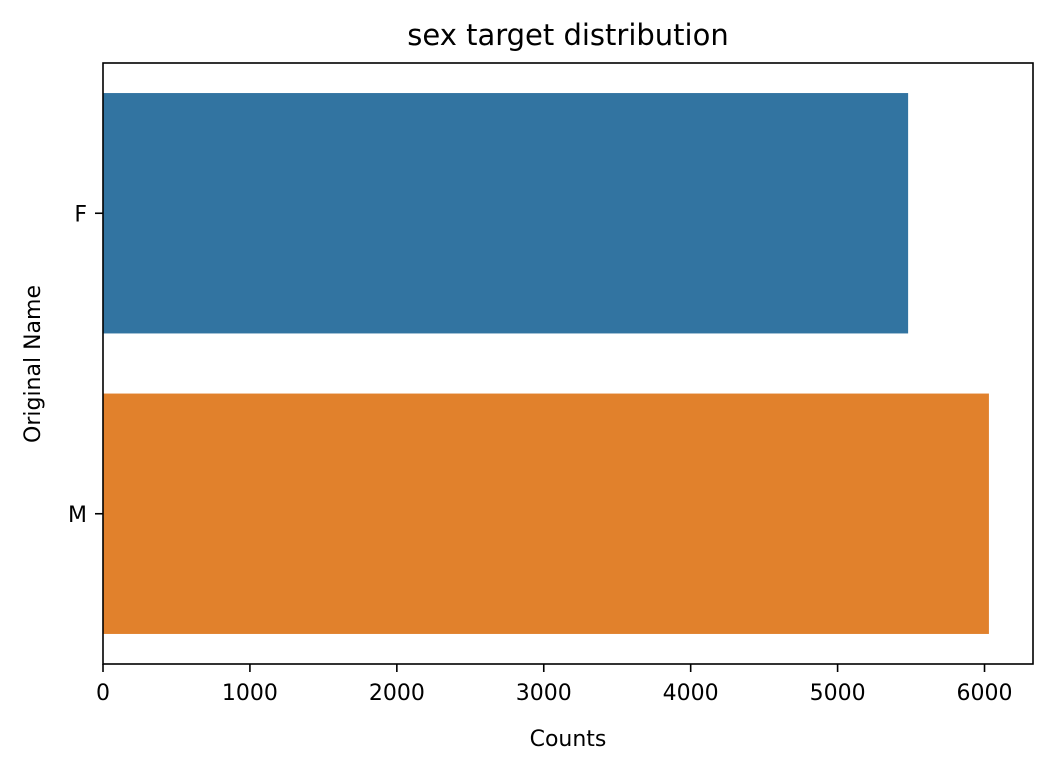 The image size is (1052, 773). I want to click on x-axis-label: Counts, so click(568, 739).